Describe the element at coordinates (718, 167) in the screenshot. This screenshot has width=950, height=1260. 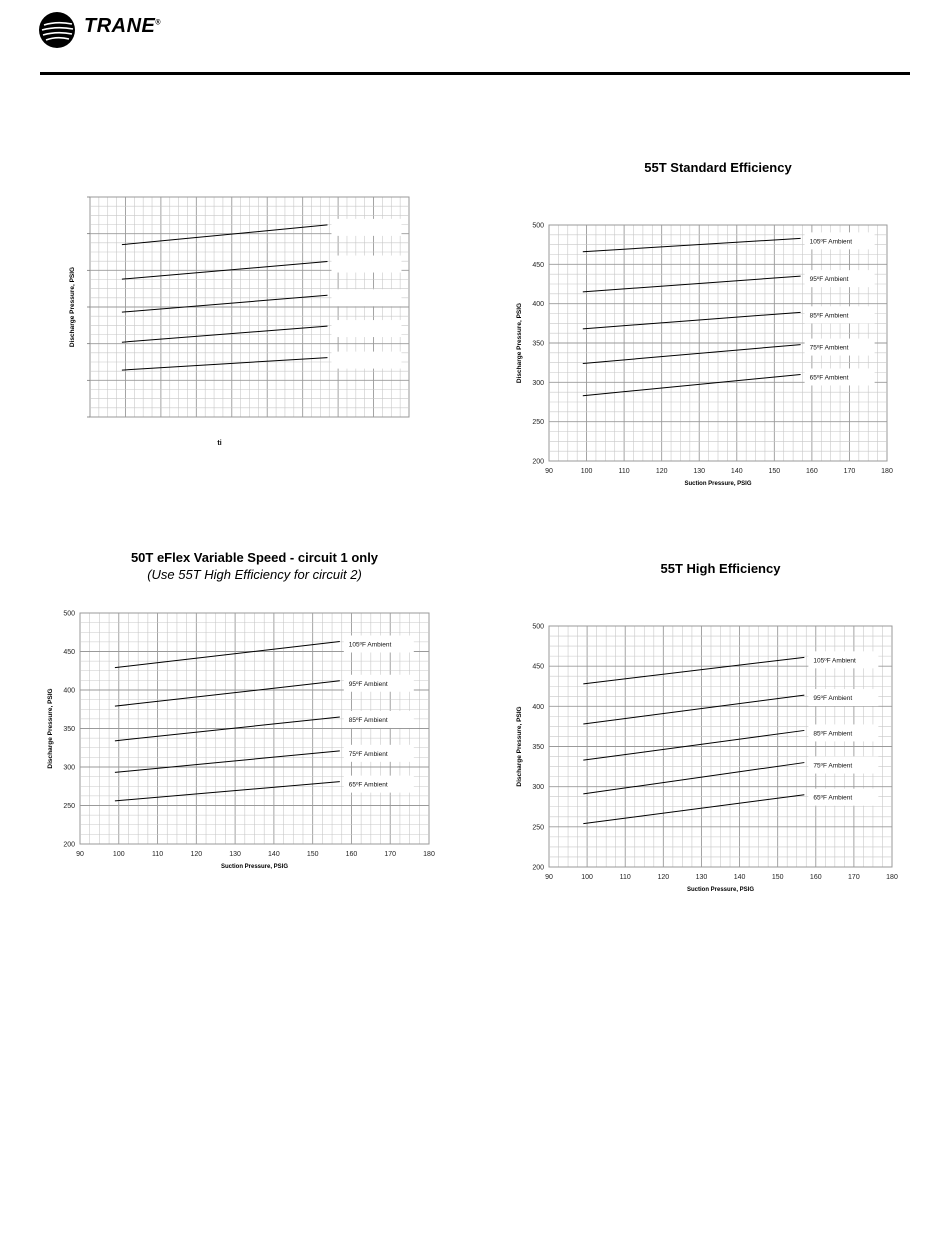
I see `chart-title: 55T Standard Efficiency` at that location.